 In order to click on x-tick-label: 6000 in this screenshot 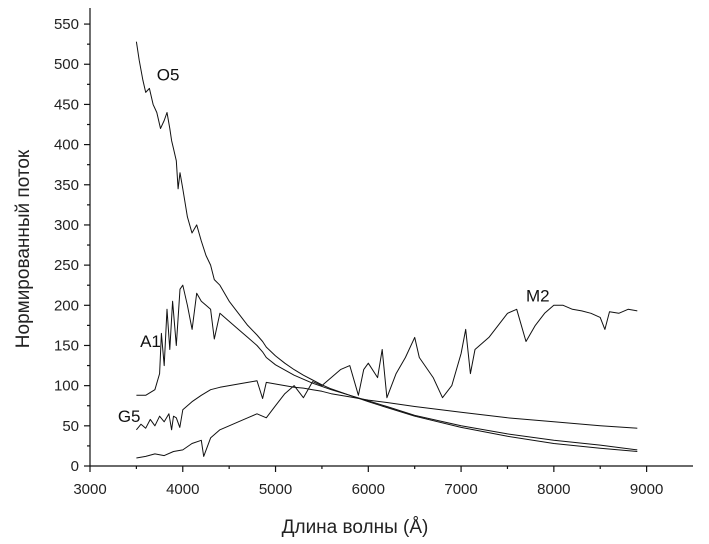, I will do `click(368, 489)`.